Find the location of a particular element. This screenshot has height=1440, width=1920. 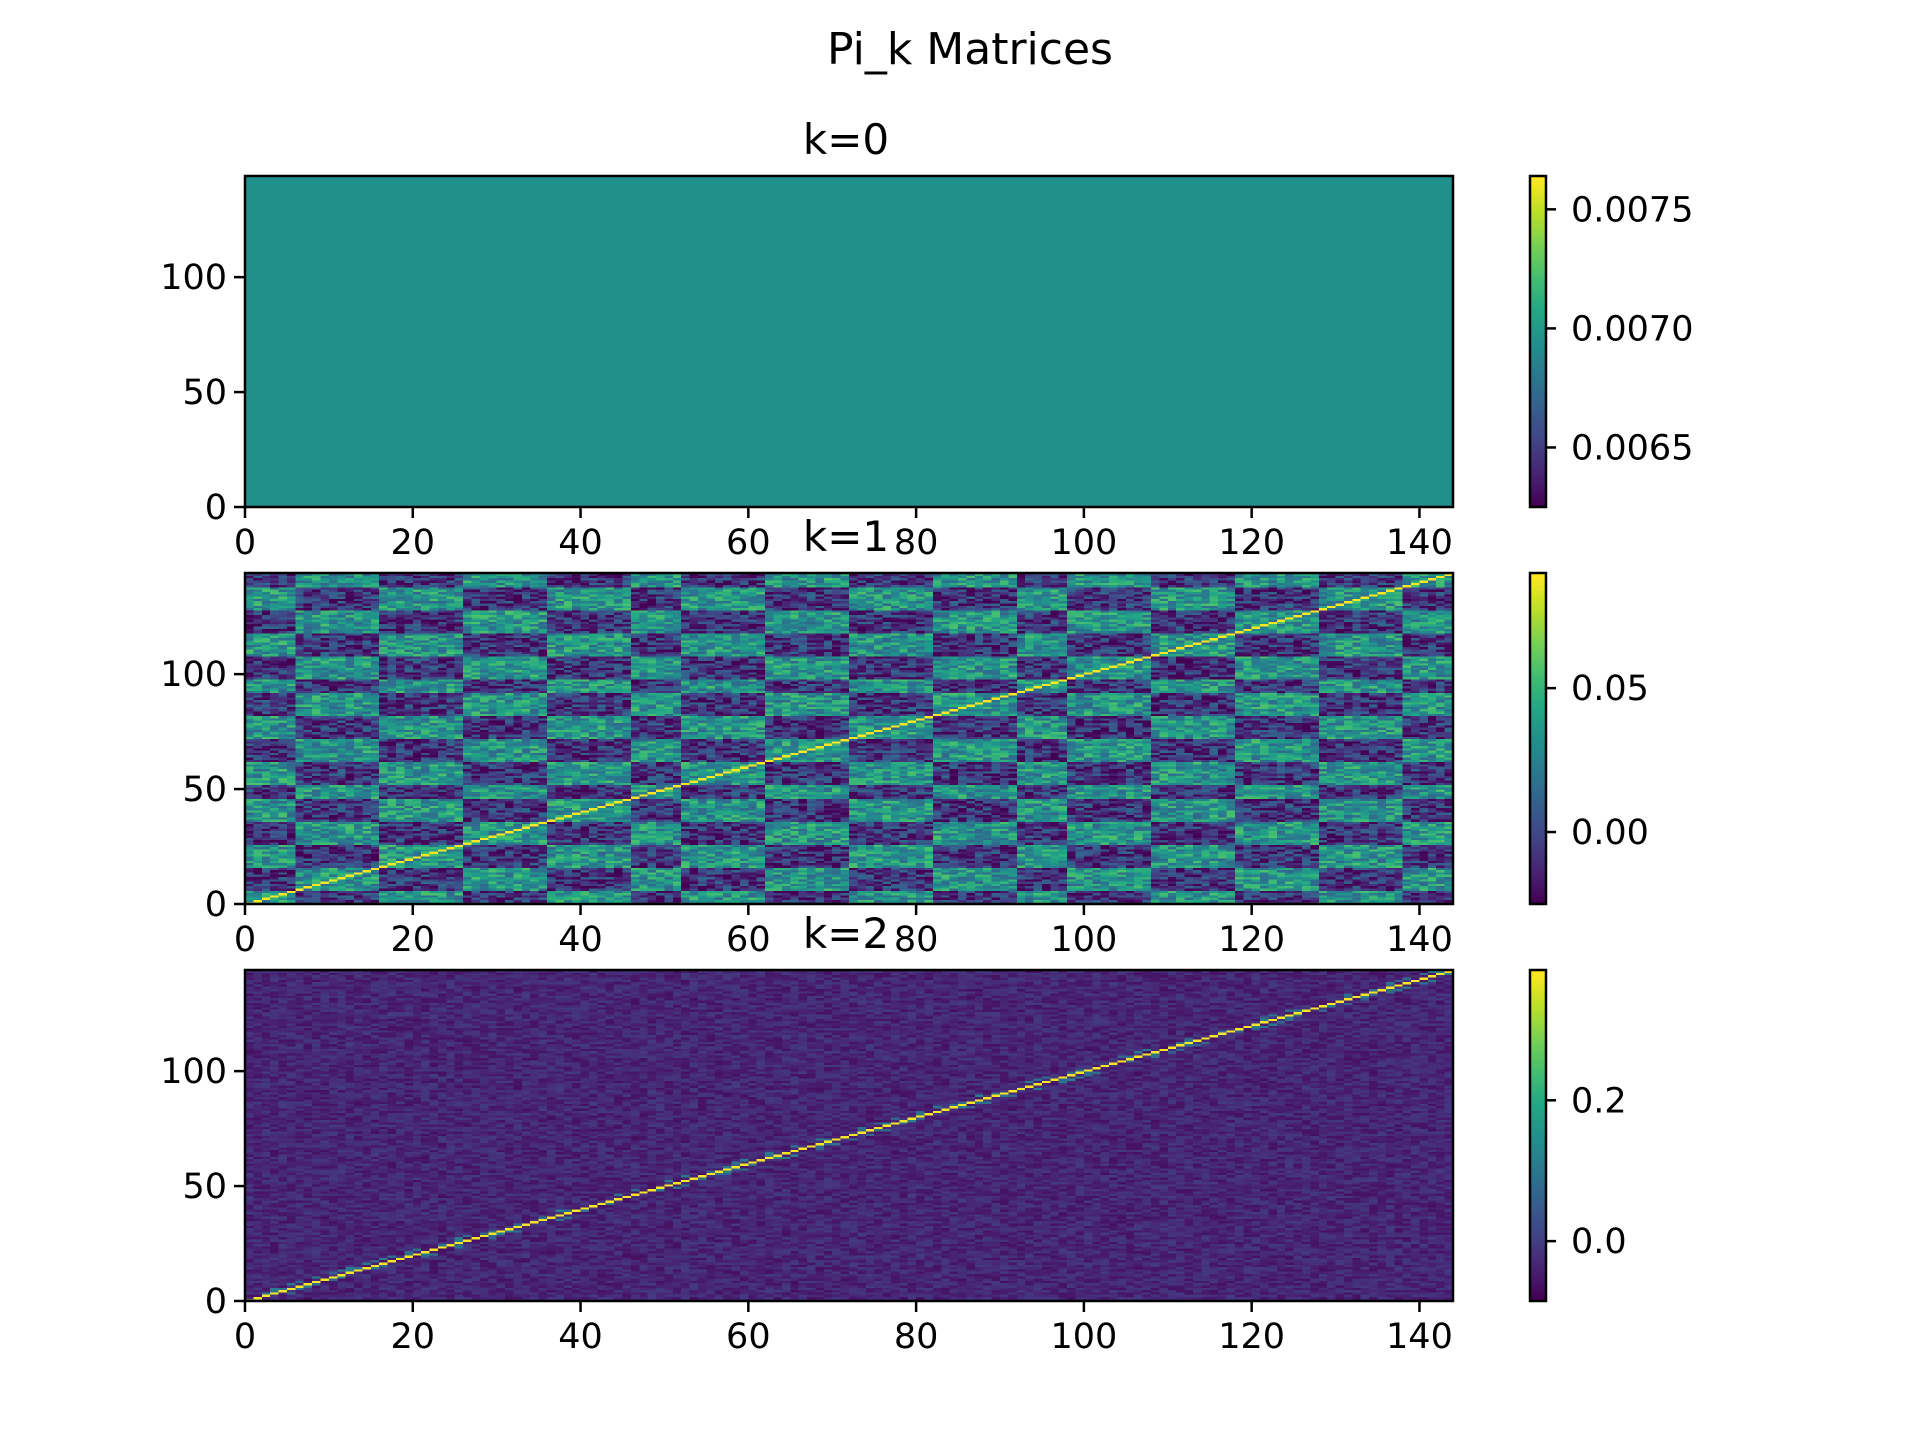

figure-title: Pi_k Matrices is located at coordinates (970, 49).